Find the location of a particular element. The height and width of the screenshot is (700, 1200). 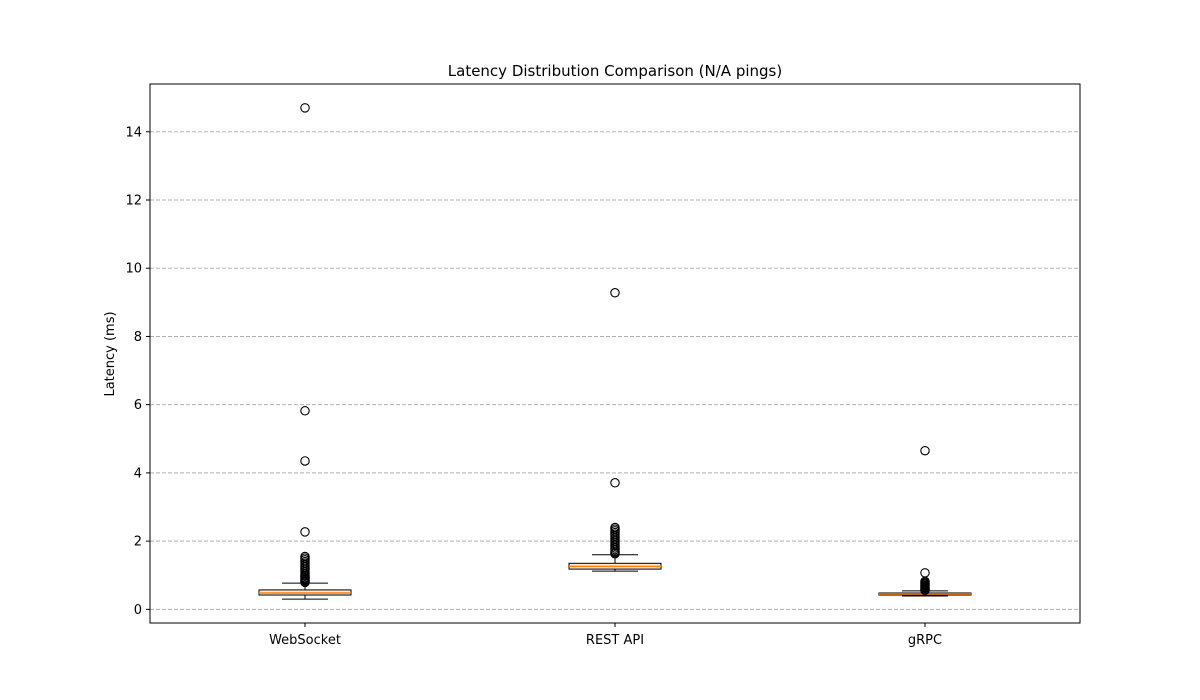

y-axis-label: Latency (ms) is located at coordinates (110, 353).